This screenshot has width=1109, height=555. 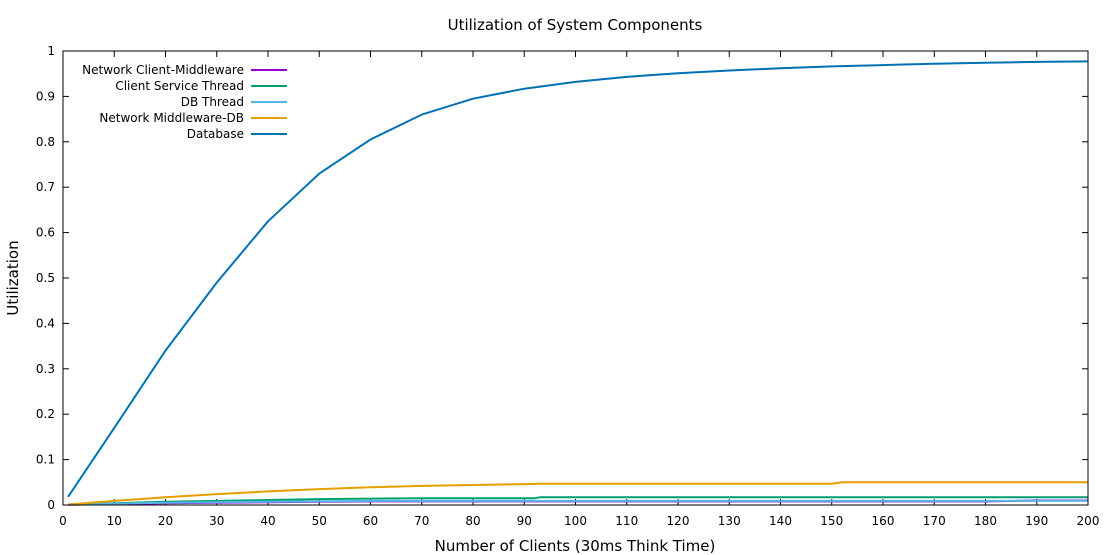 What do you see at coordinates (575, 521) in the screenshot?
I see `x-tick-label: 100` at bounding box center [575, 521].